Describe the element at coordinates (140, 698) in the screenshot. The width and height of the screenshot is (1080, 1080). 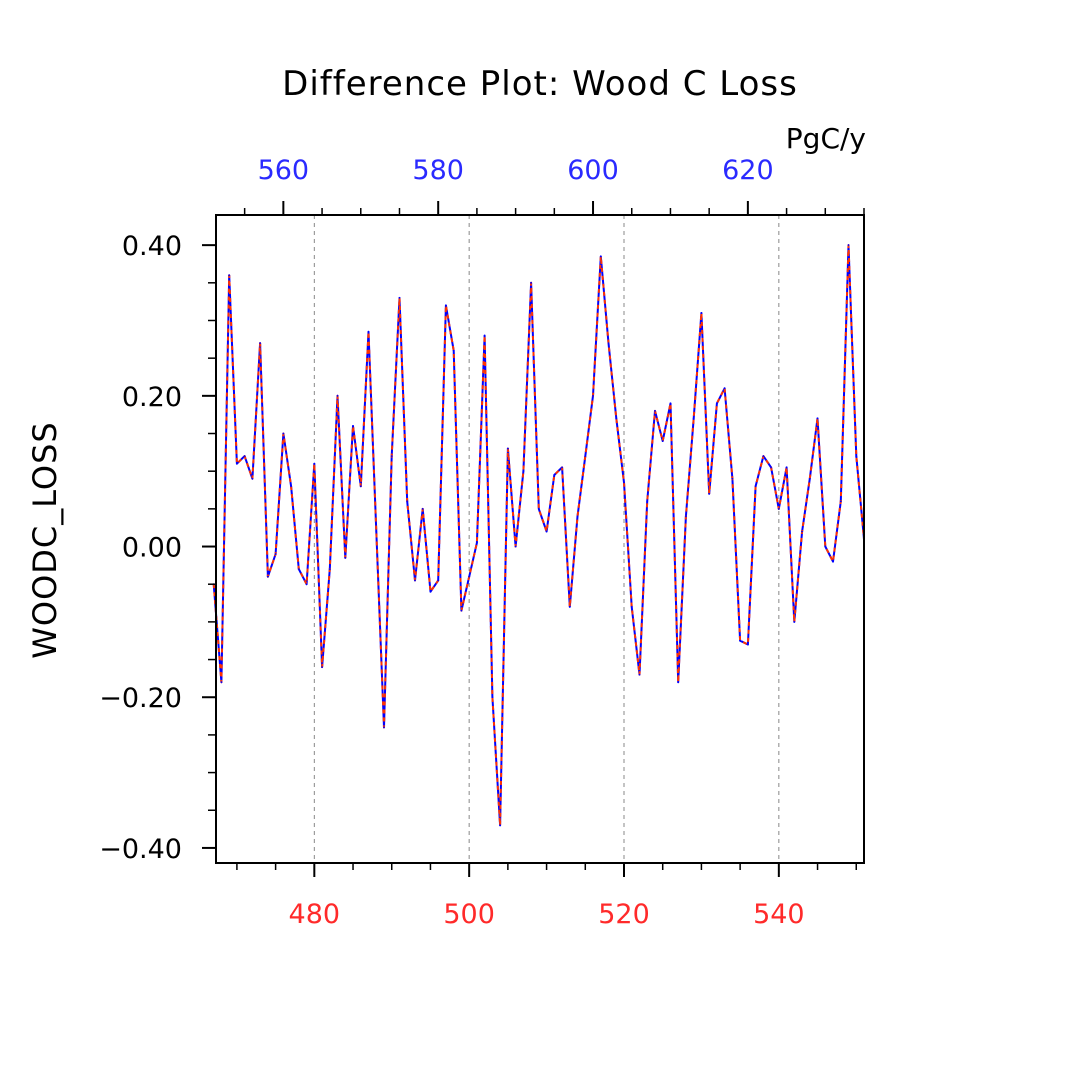
I see `y-tick-label-3: −0.20` at that location.